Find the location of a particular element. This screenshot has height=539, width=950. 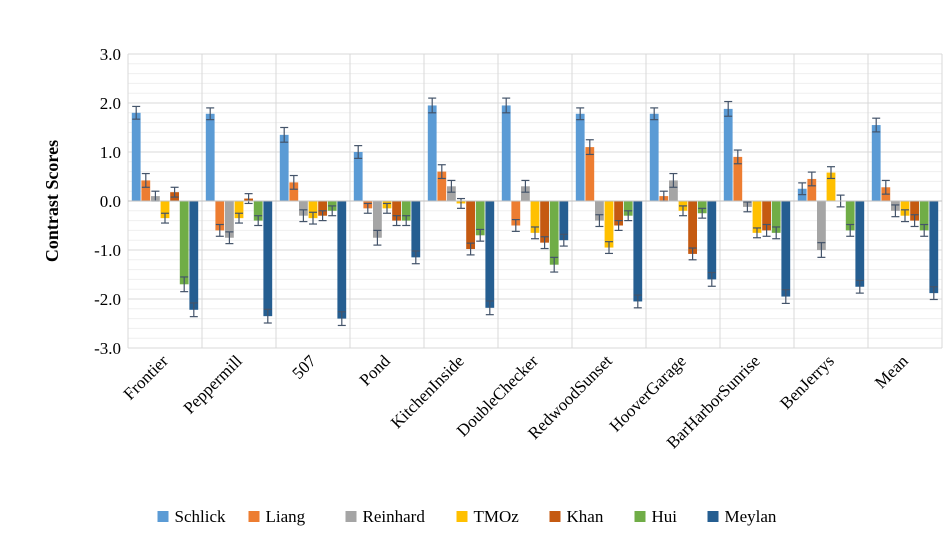

bar-tmoz-frontier is located at coordinates (165, 210).